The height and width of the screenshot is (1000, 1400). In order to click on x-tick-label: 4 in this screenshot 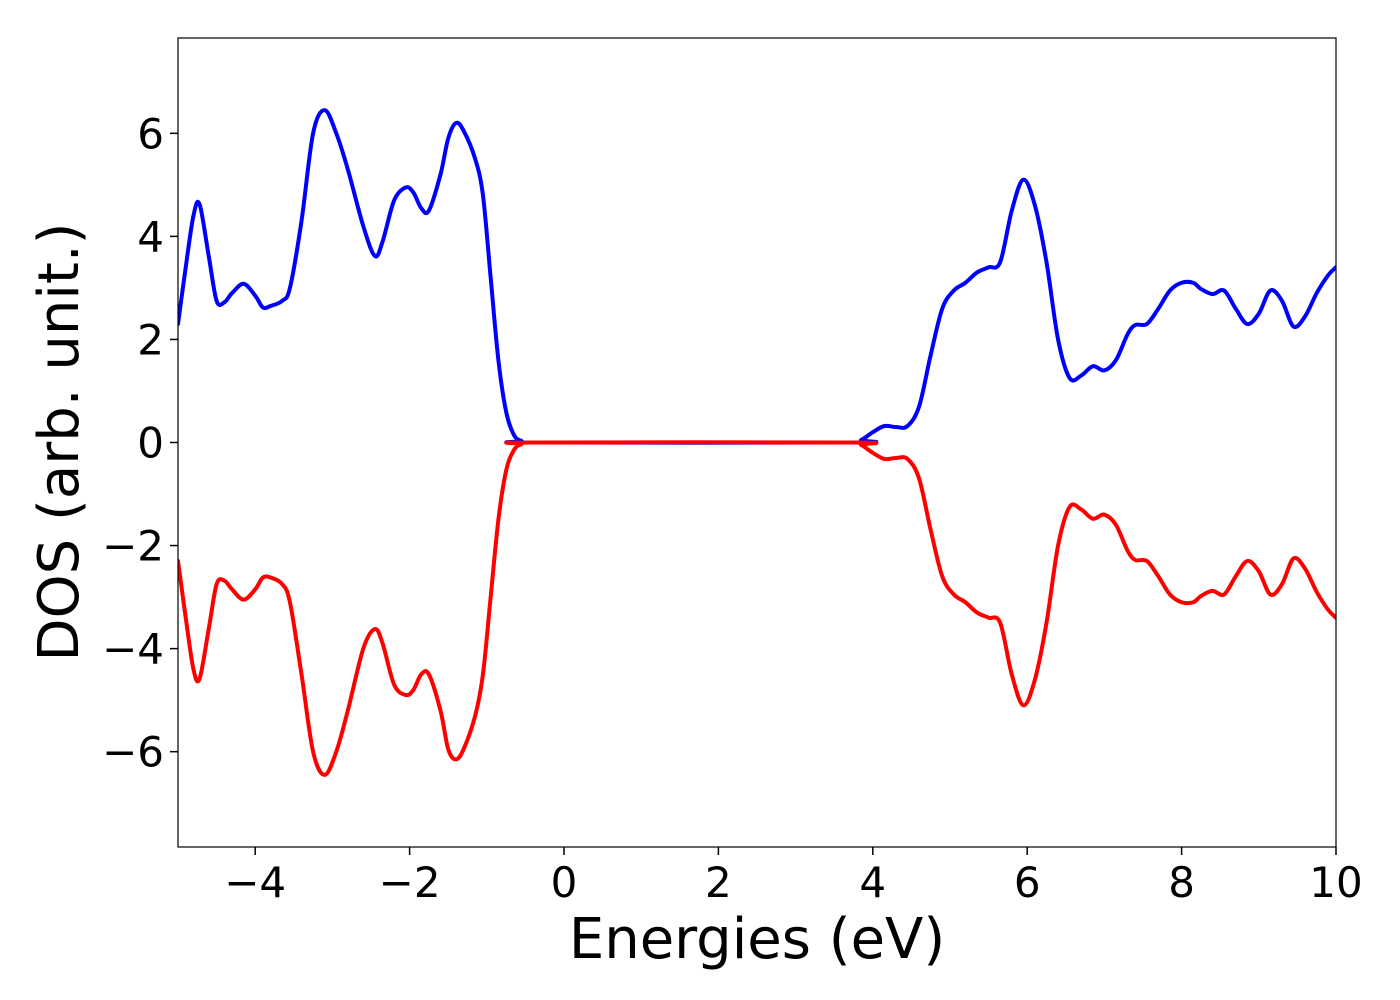, I will do `click(872, 882)`.